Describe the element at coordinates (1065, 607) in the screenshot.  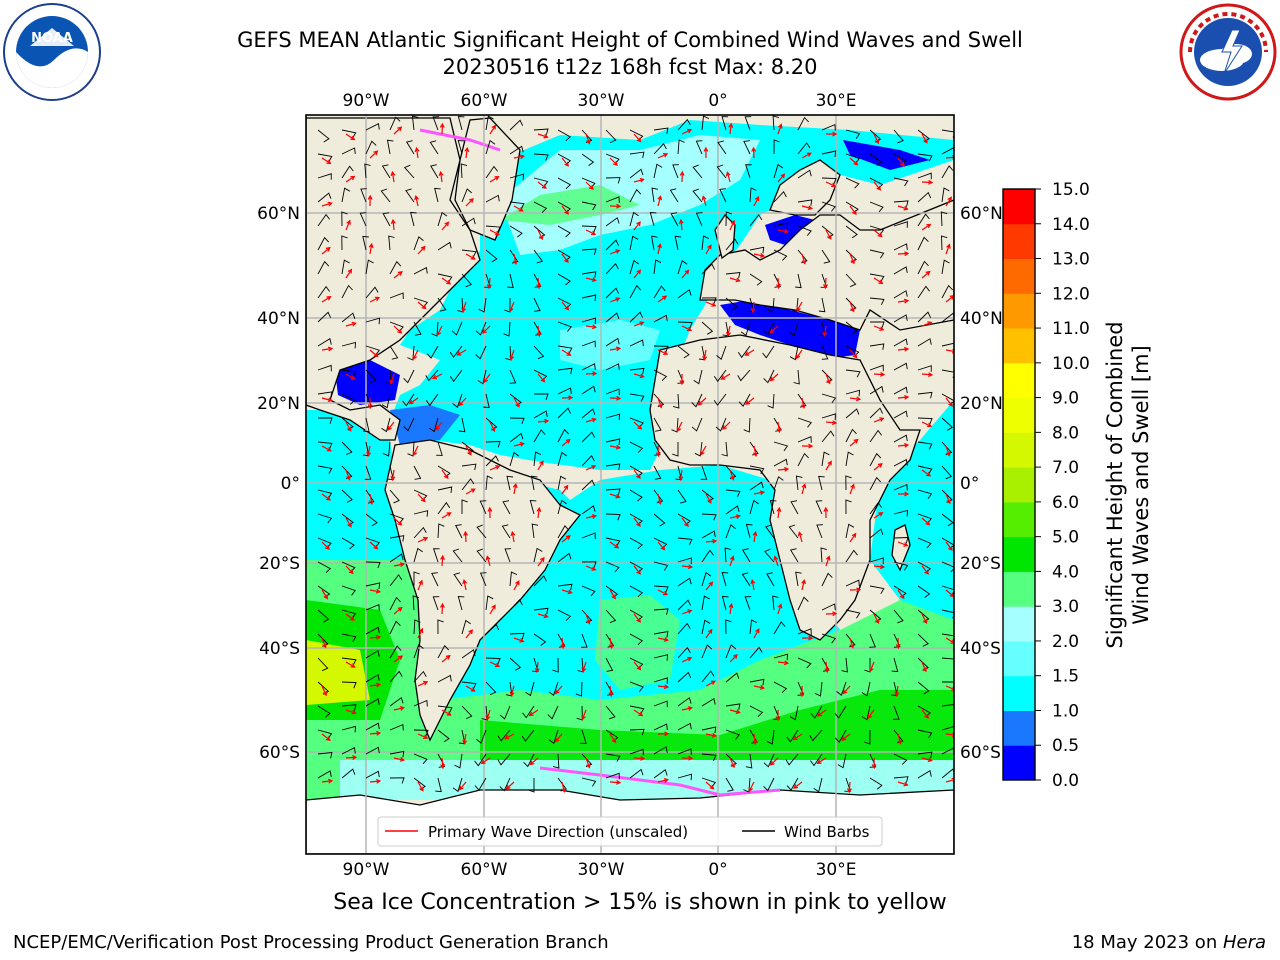
I see `colorbar-tick-label: 3.0` at that location.